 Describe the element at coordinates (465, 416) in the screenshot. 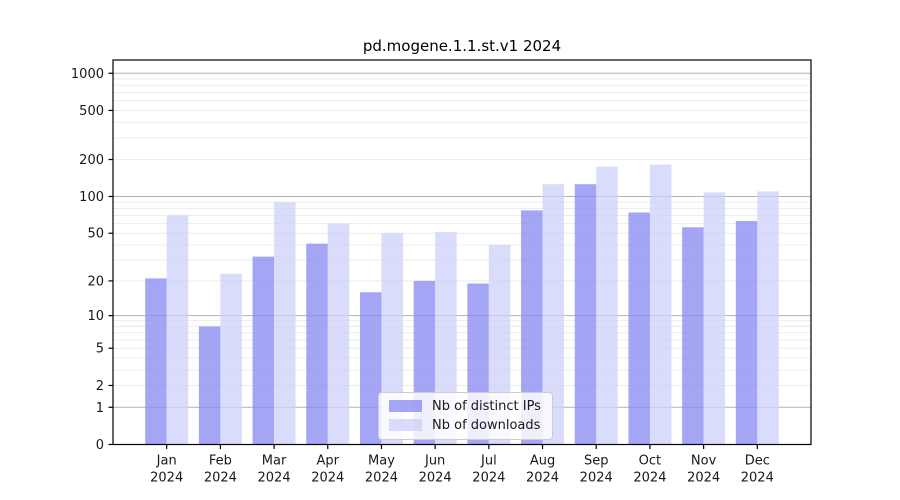

I see `legend: Nb of distinct IPs Nb of downloads` at that location.